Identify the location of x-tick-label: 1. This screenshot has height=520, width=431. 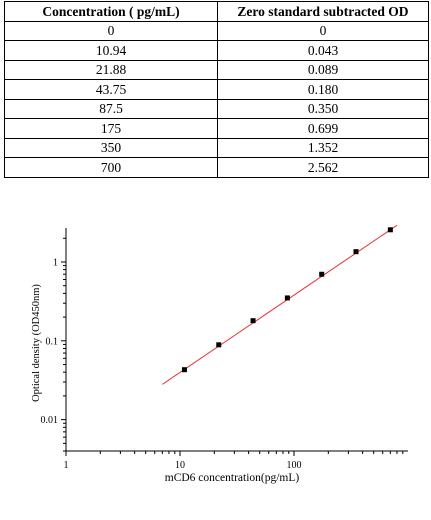
(66, 465).